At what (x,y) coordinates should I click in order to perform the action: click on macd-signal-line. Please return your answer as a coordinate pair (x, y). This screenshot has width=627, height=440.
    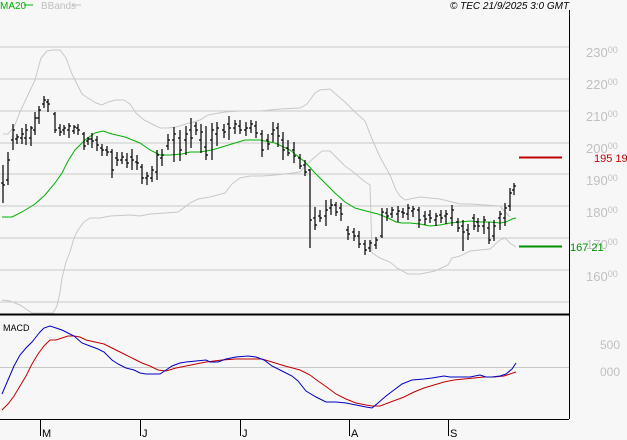
    Looking at the image, I should click on (259, 373).